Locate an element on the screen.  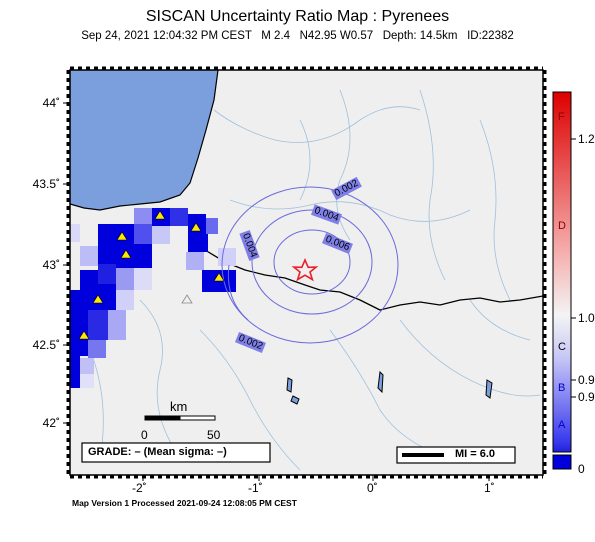
colorbar-grade-letter: D is located at coordinates (562, 226).